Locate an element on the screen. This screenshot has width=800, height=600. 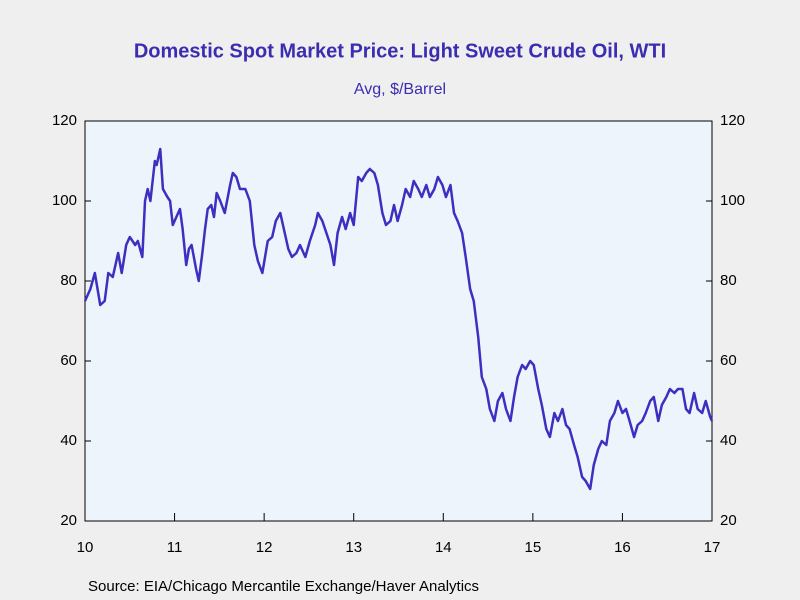
chart-subtitle: Avg, $/Barrel is located at coordinates (400, 89).